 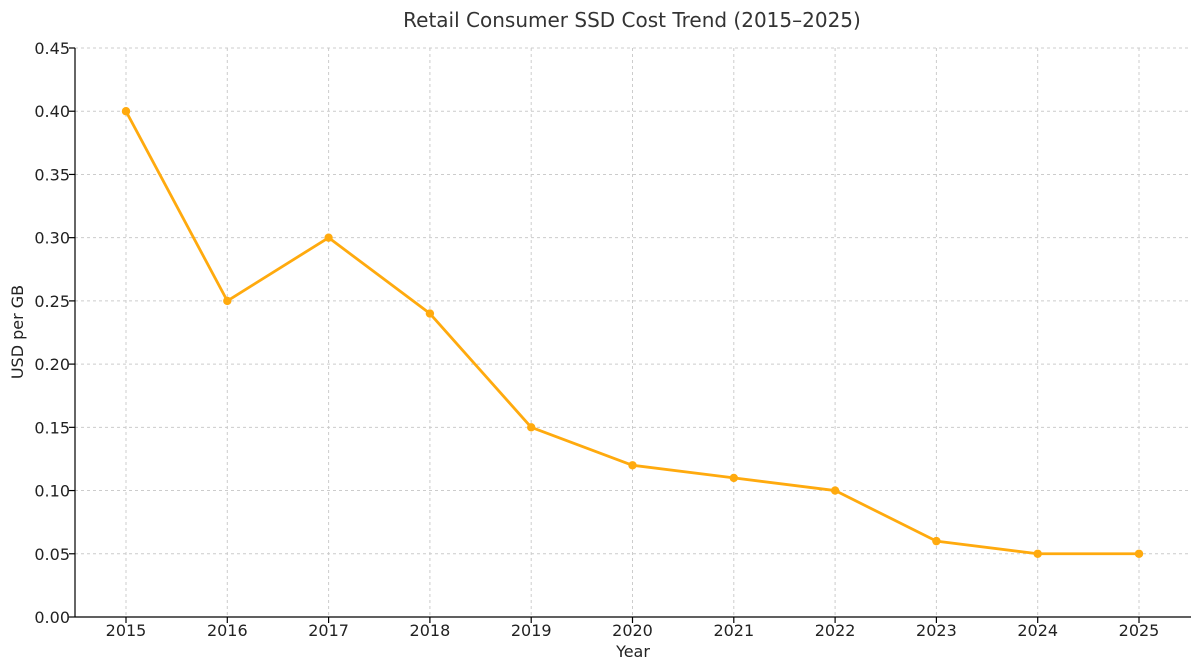 I want to click on y-tick-label: 0.35, so click(x=52, y=174).